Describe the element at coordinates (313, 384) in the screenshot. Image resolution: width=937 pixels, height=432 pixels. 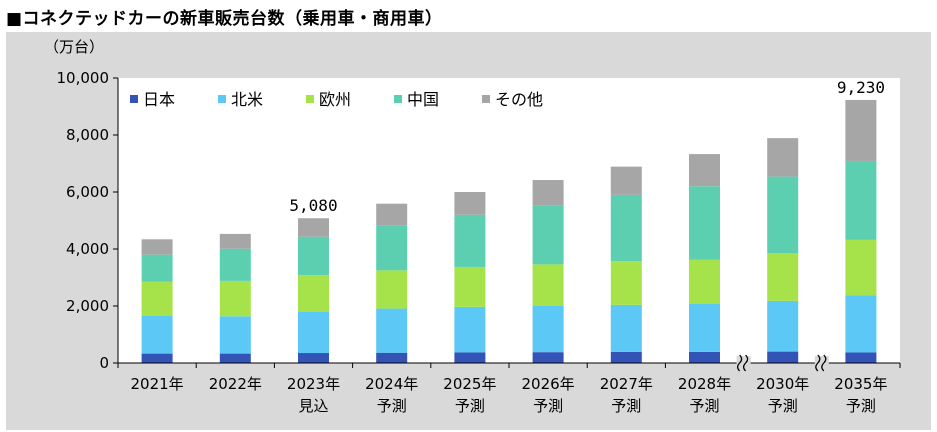
I see `x-tick-label: 2023年` at that location.